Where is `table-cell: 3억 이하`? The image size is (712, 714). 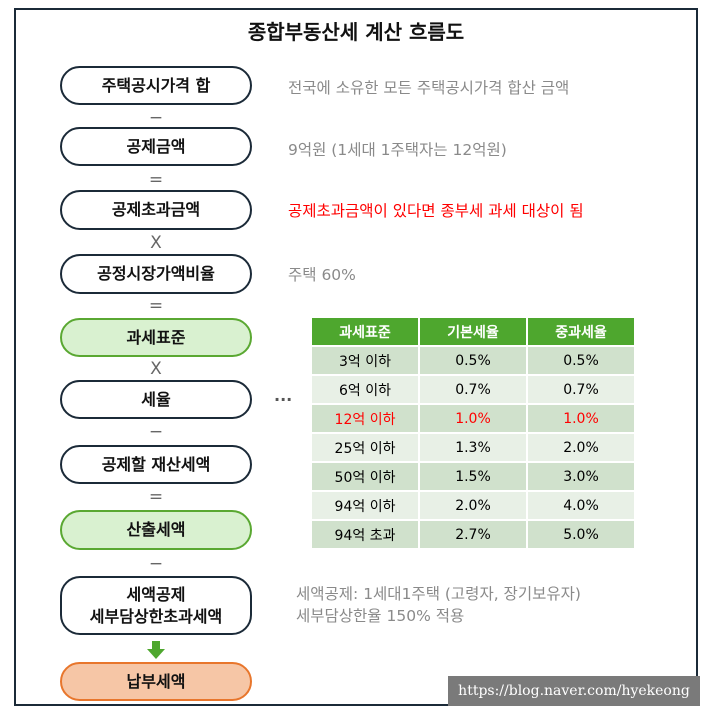 table-cell: 3억 이하 is located at coordinates (365, 360).